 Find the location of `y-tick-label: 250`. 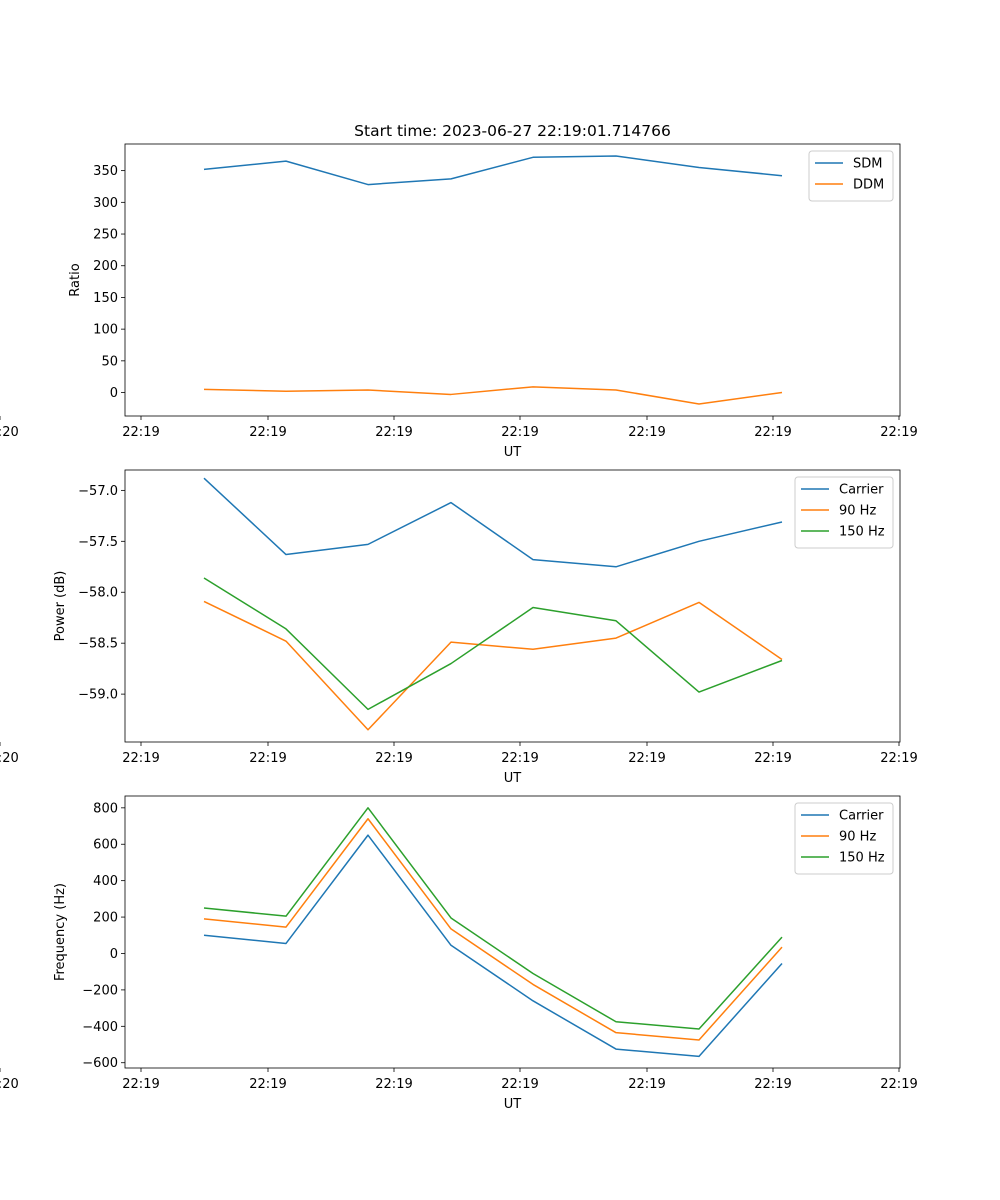

y-tick-label: 250 is located at coordinates (105, 235).